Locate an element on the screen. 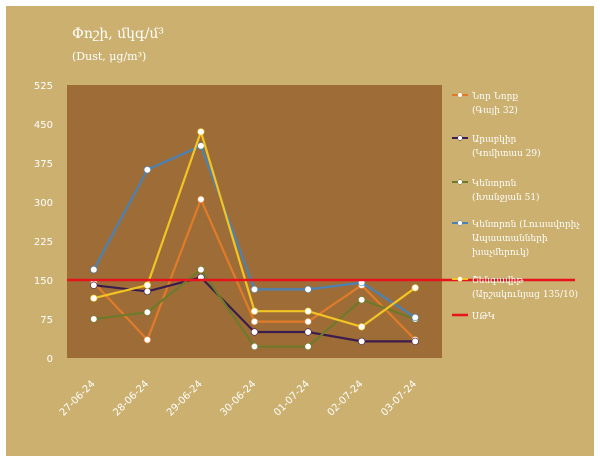  y-tick-label: 75 is located at coordinates (46, 320).